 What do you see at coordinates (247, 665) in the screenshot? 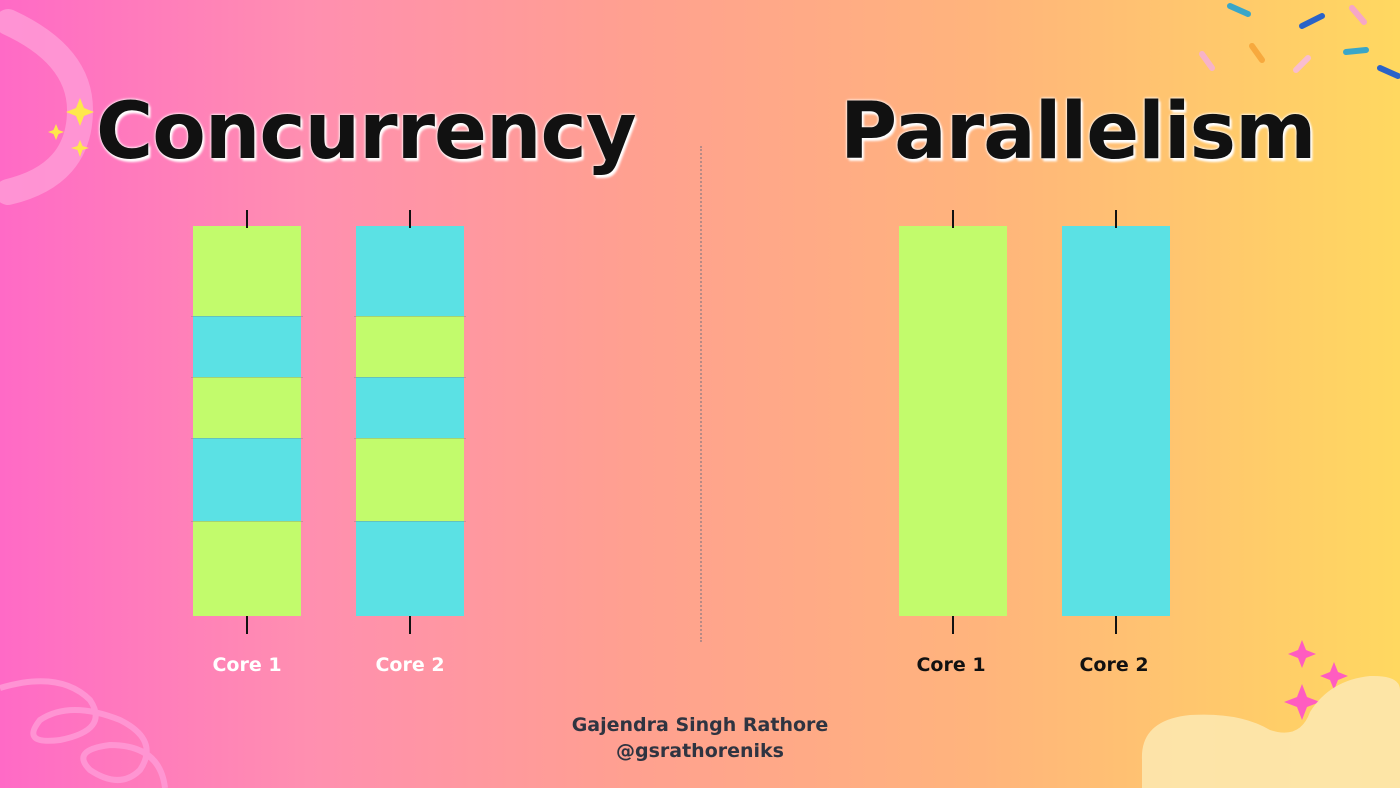
I see `concurrency-core-1-label: Core 1` at bounding box center [247, 665].